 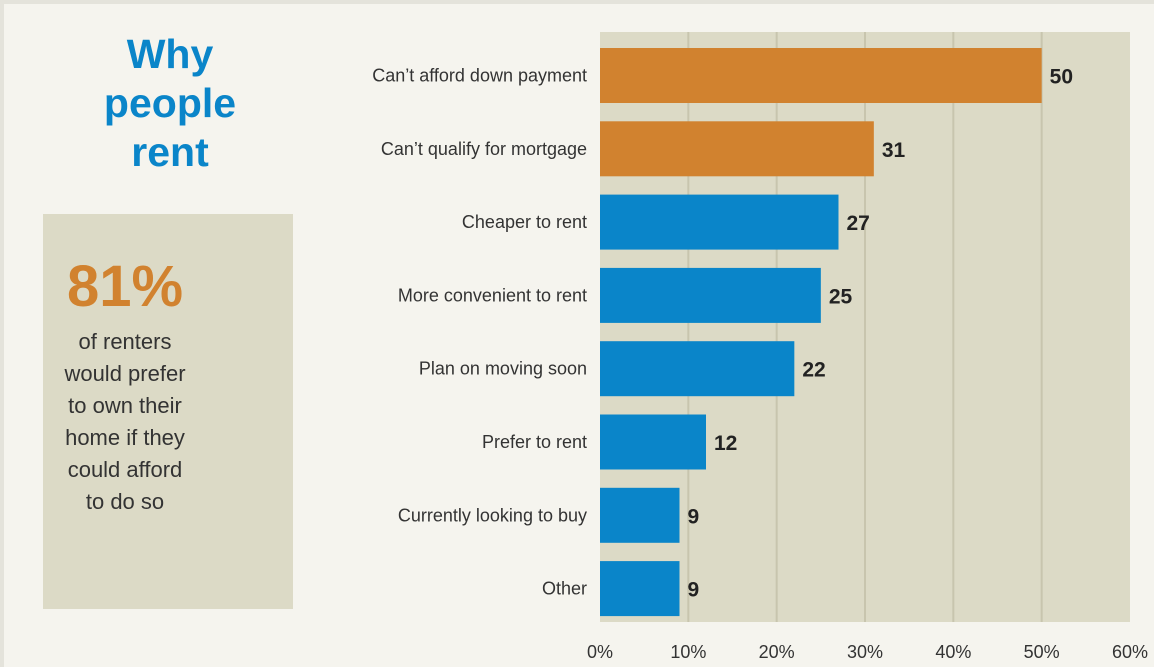 I want to click on stat-line-5: could afford, so click(x=125, y=469).